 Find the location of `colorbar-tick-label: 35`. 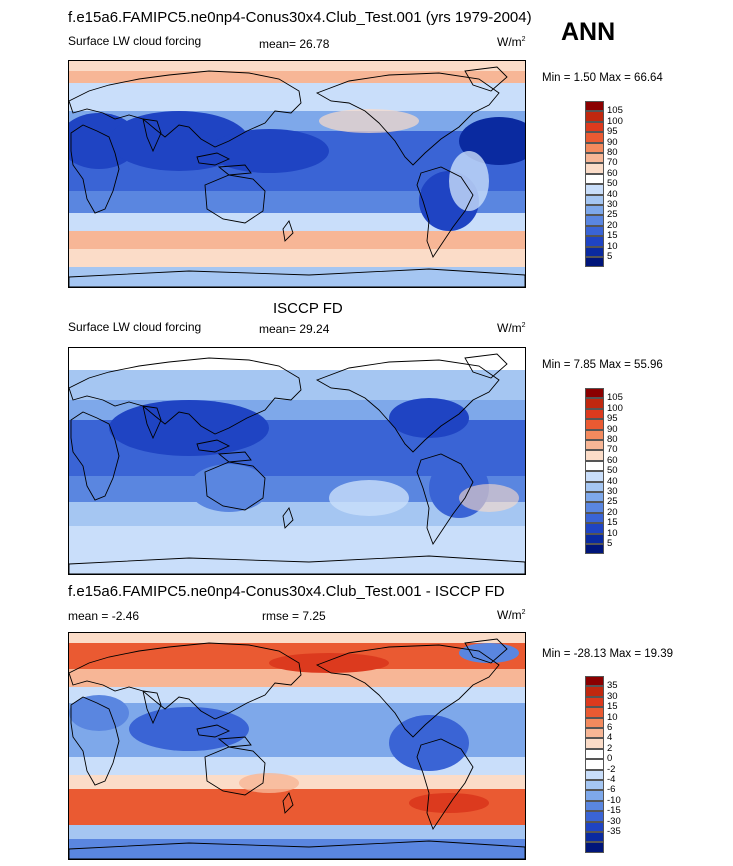

colorbar-tick-label: 35 is located at coordinates (612, 686).